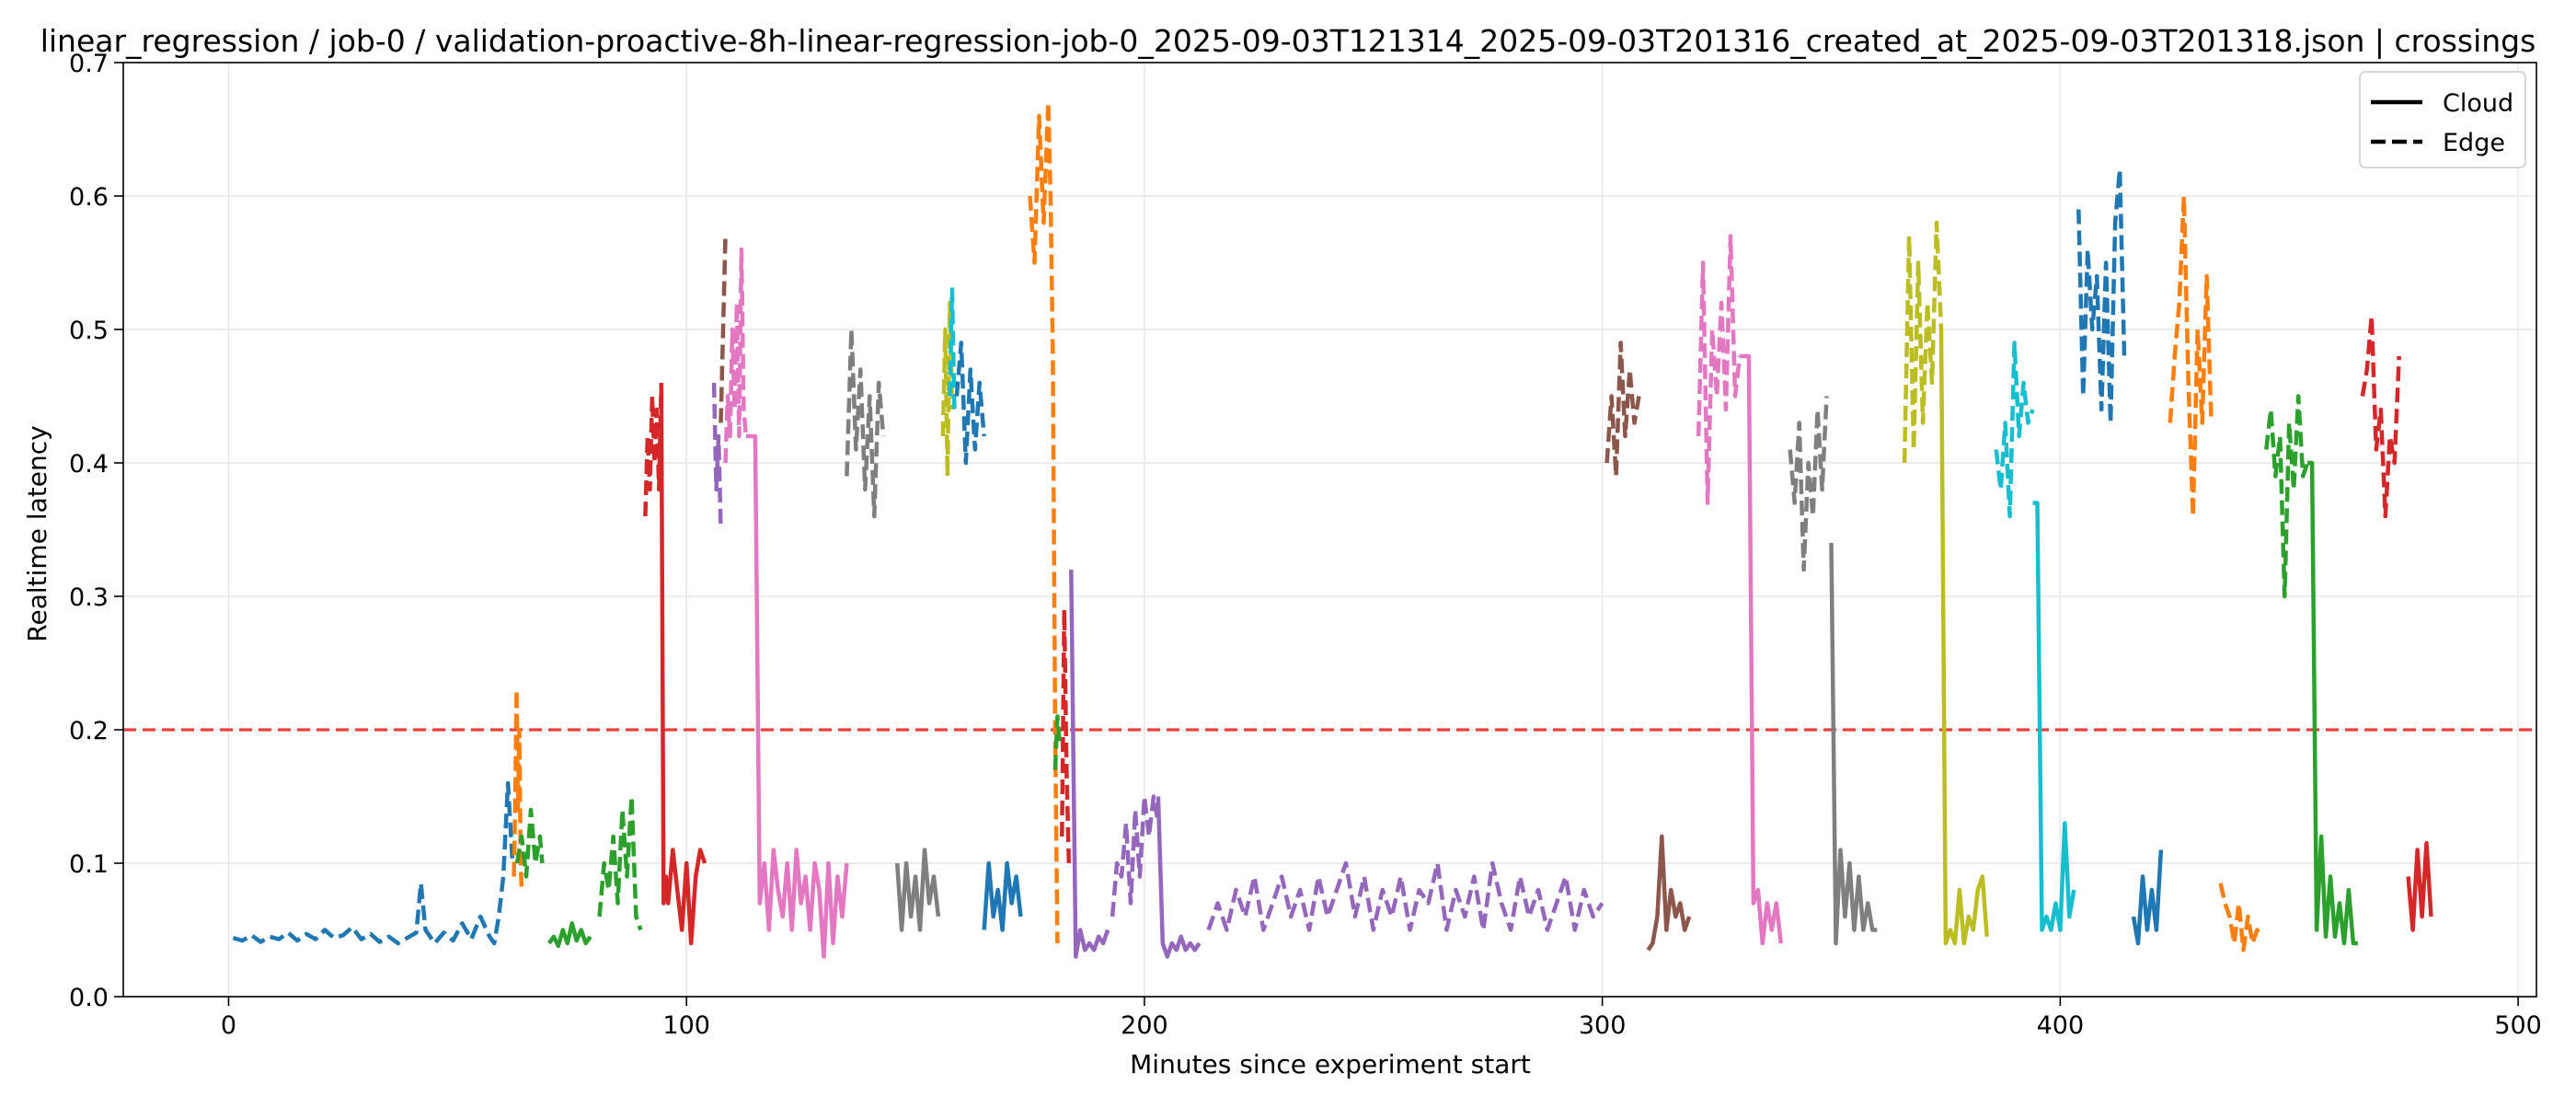 The width and height of the screenshot is (2576, 1108). What do you see at coordinates (373, 863) in the screenshot?
I see `series-line-0-edge` at bounding box center [373, 863].